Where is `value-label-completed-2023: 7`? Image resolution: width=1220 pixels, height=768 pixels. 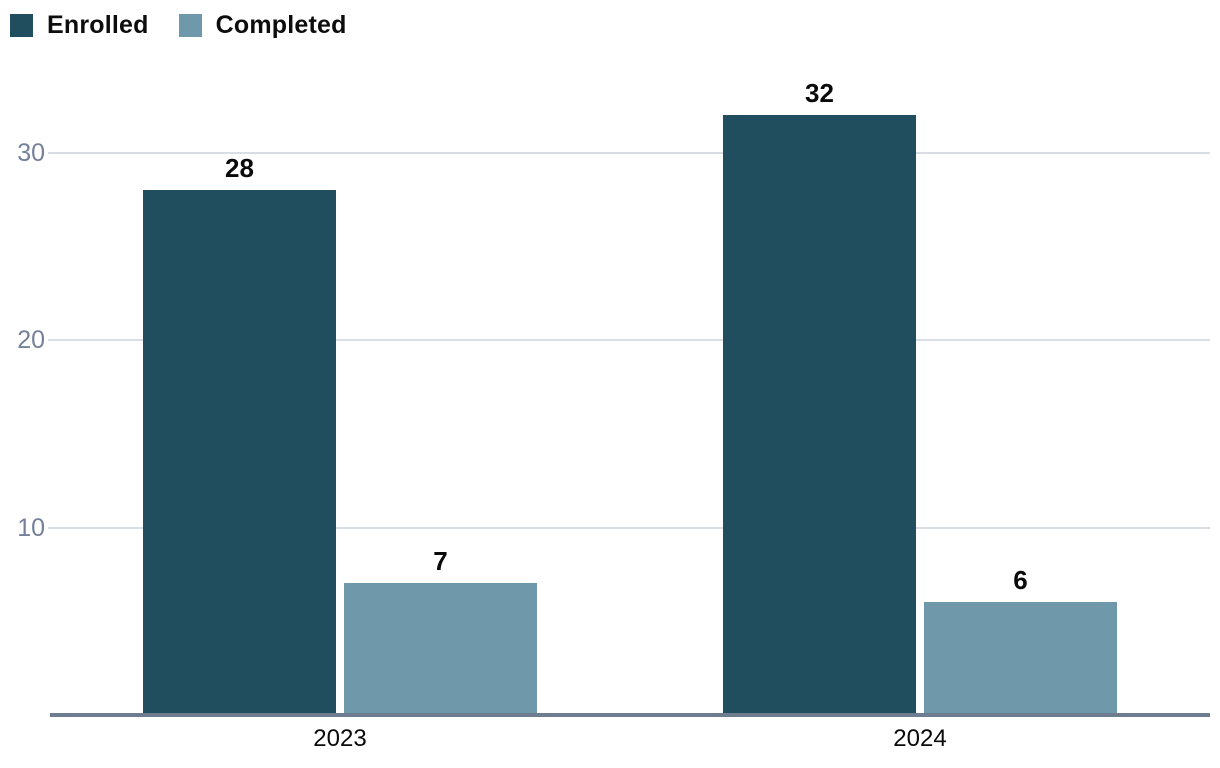
value-label-completed-2023: 7 is located at coordinates (440, 560).